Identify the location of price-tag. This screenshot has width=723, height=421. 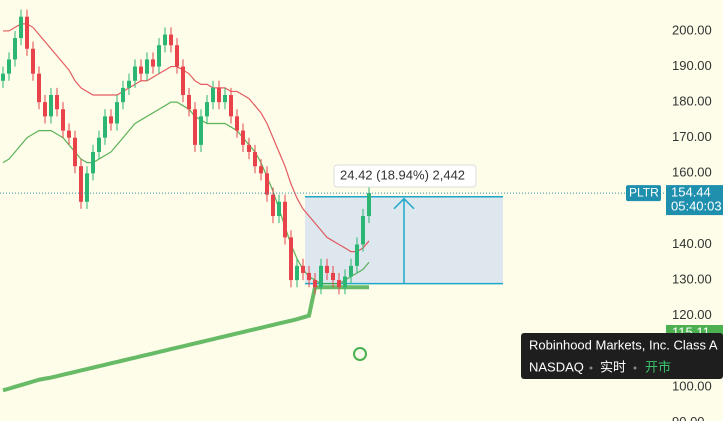
(694, 200).